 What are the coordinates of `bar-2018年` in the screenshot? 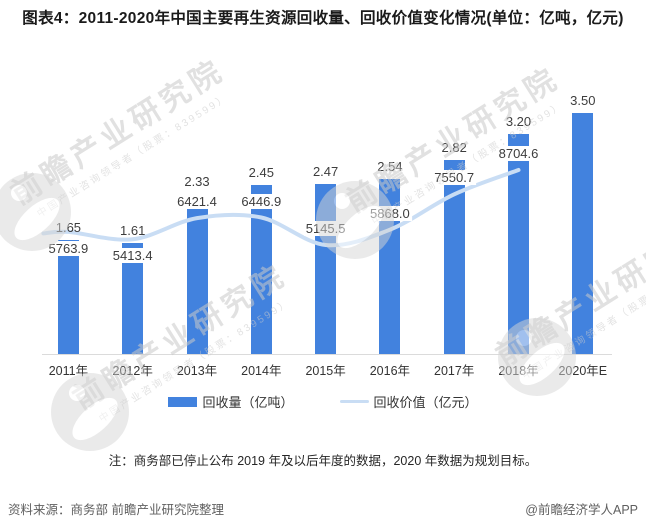 It's located at (518, 243).